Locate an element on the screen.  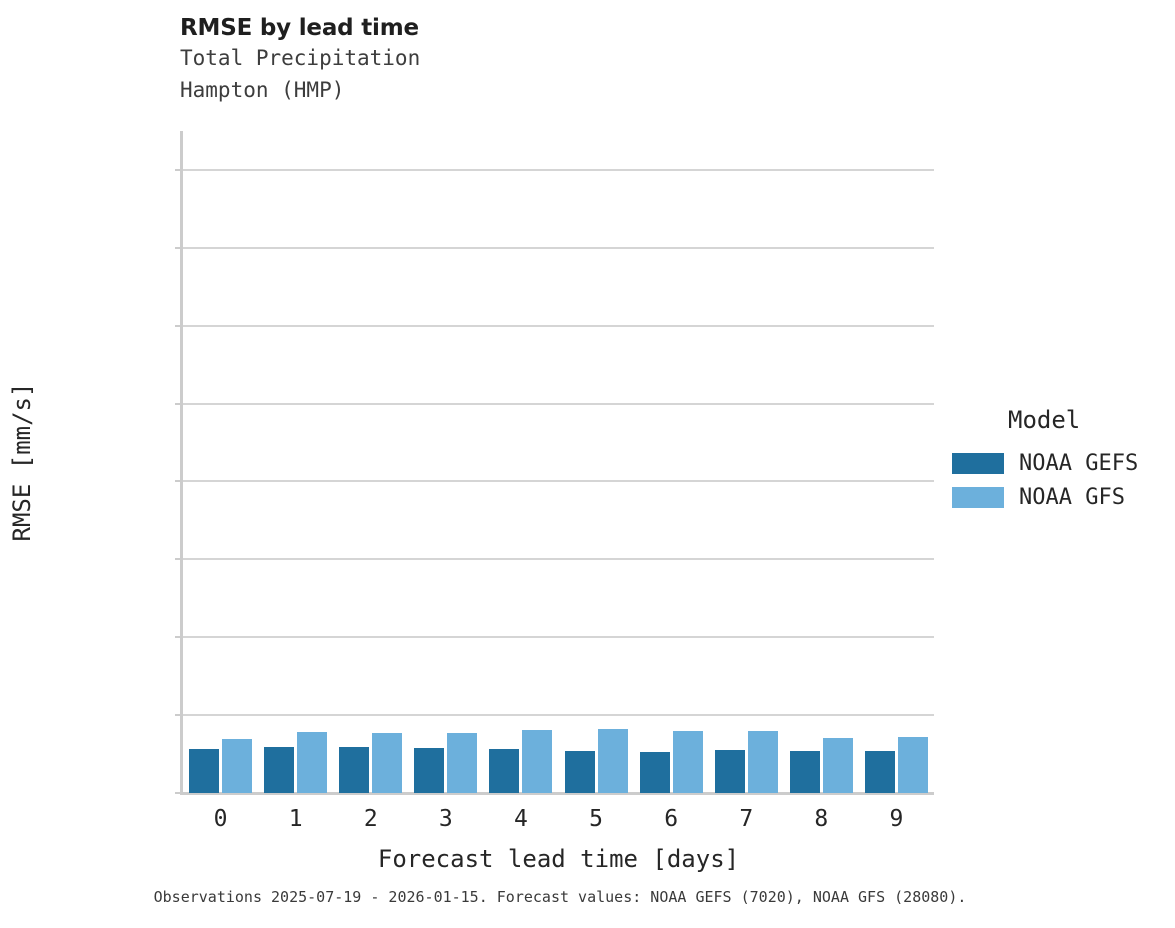
legend-label-noaa-gefs: NOAA GEFS is located at coordinates (1079, 463).